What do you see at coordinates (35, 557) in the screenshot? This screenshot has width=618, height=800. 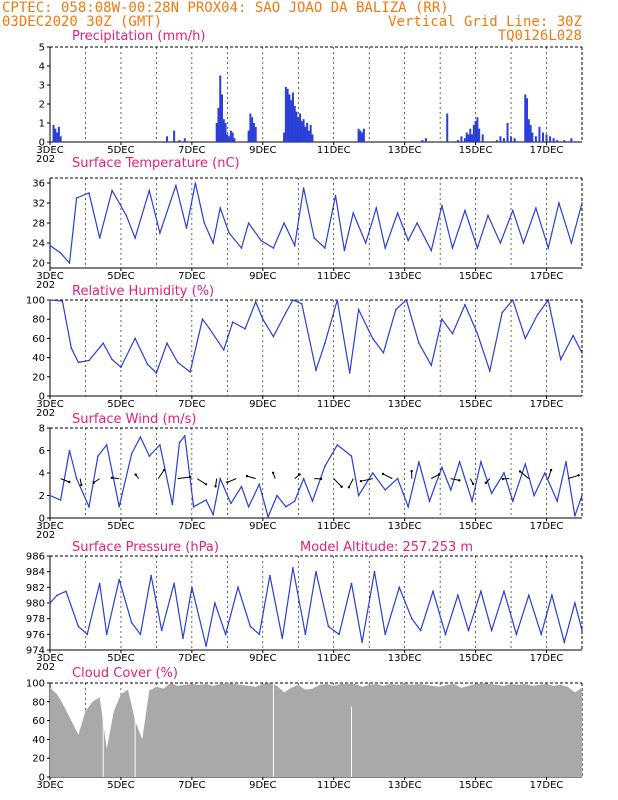 I see `pressure-ytick-label: 986` at bounding box center [35, 557].